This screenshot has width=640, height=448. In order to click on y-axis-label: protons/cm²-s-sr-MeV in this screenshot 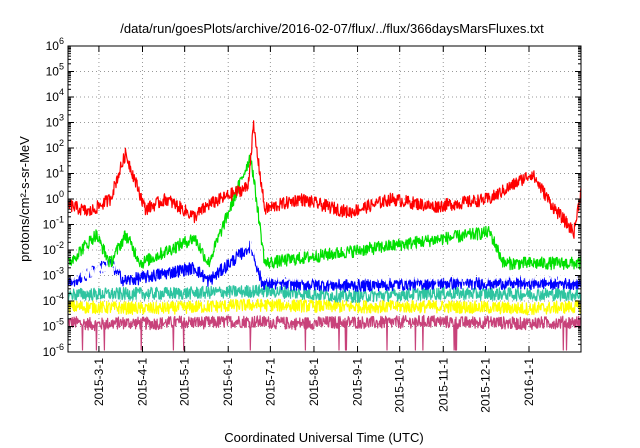, I will do `click(24, 199)`.